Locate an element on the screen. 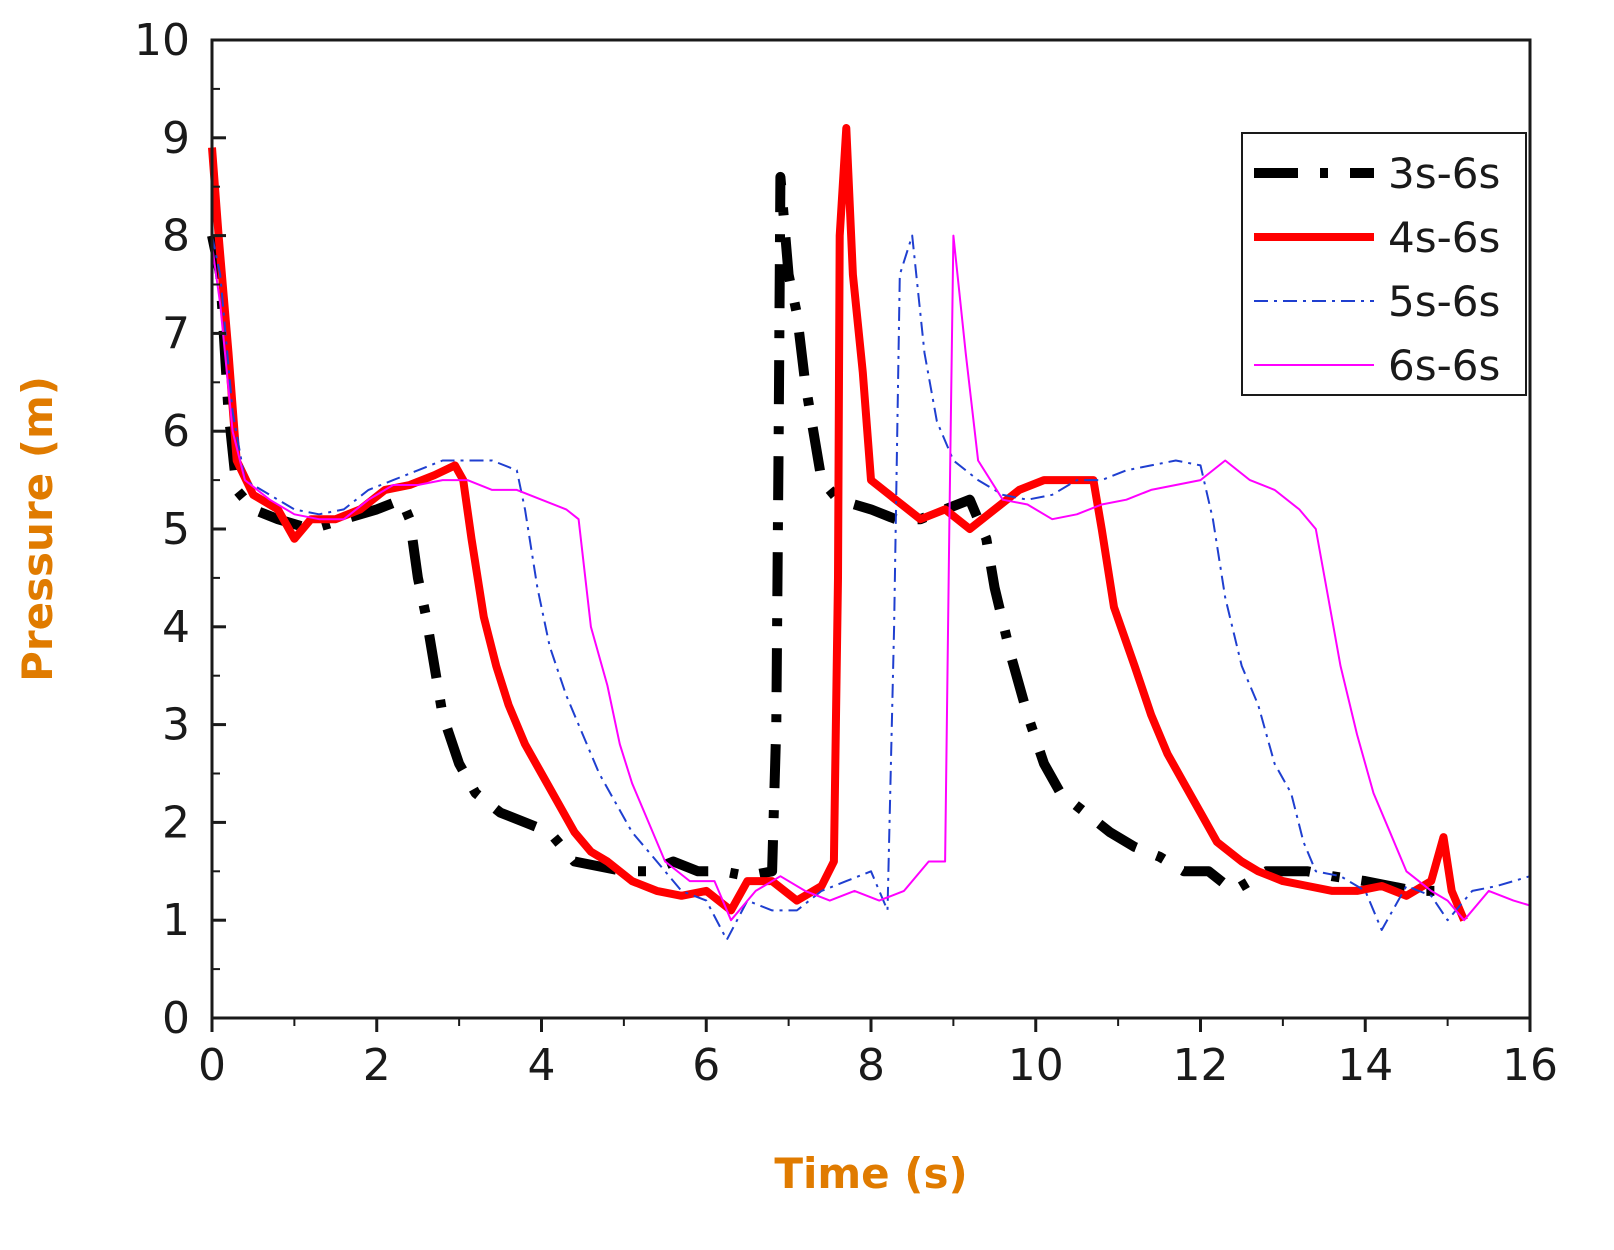  y-axis-title: Pressure (m) is located at coordinates (37, 529).